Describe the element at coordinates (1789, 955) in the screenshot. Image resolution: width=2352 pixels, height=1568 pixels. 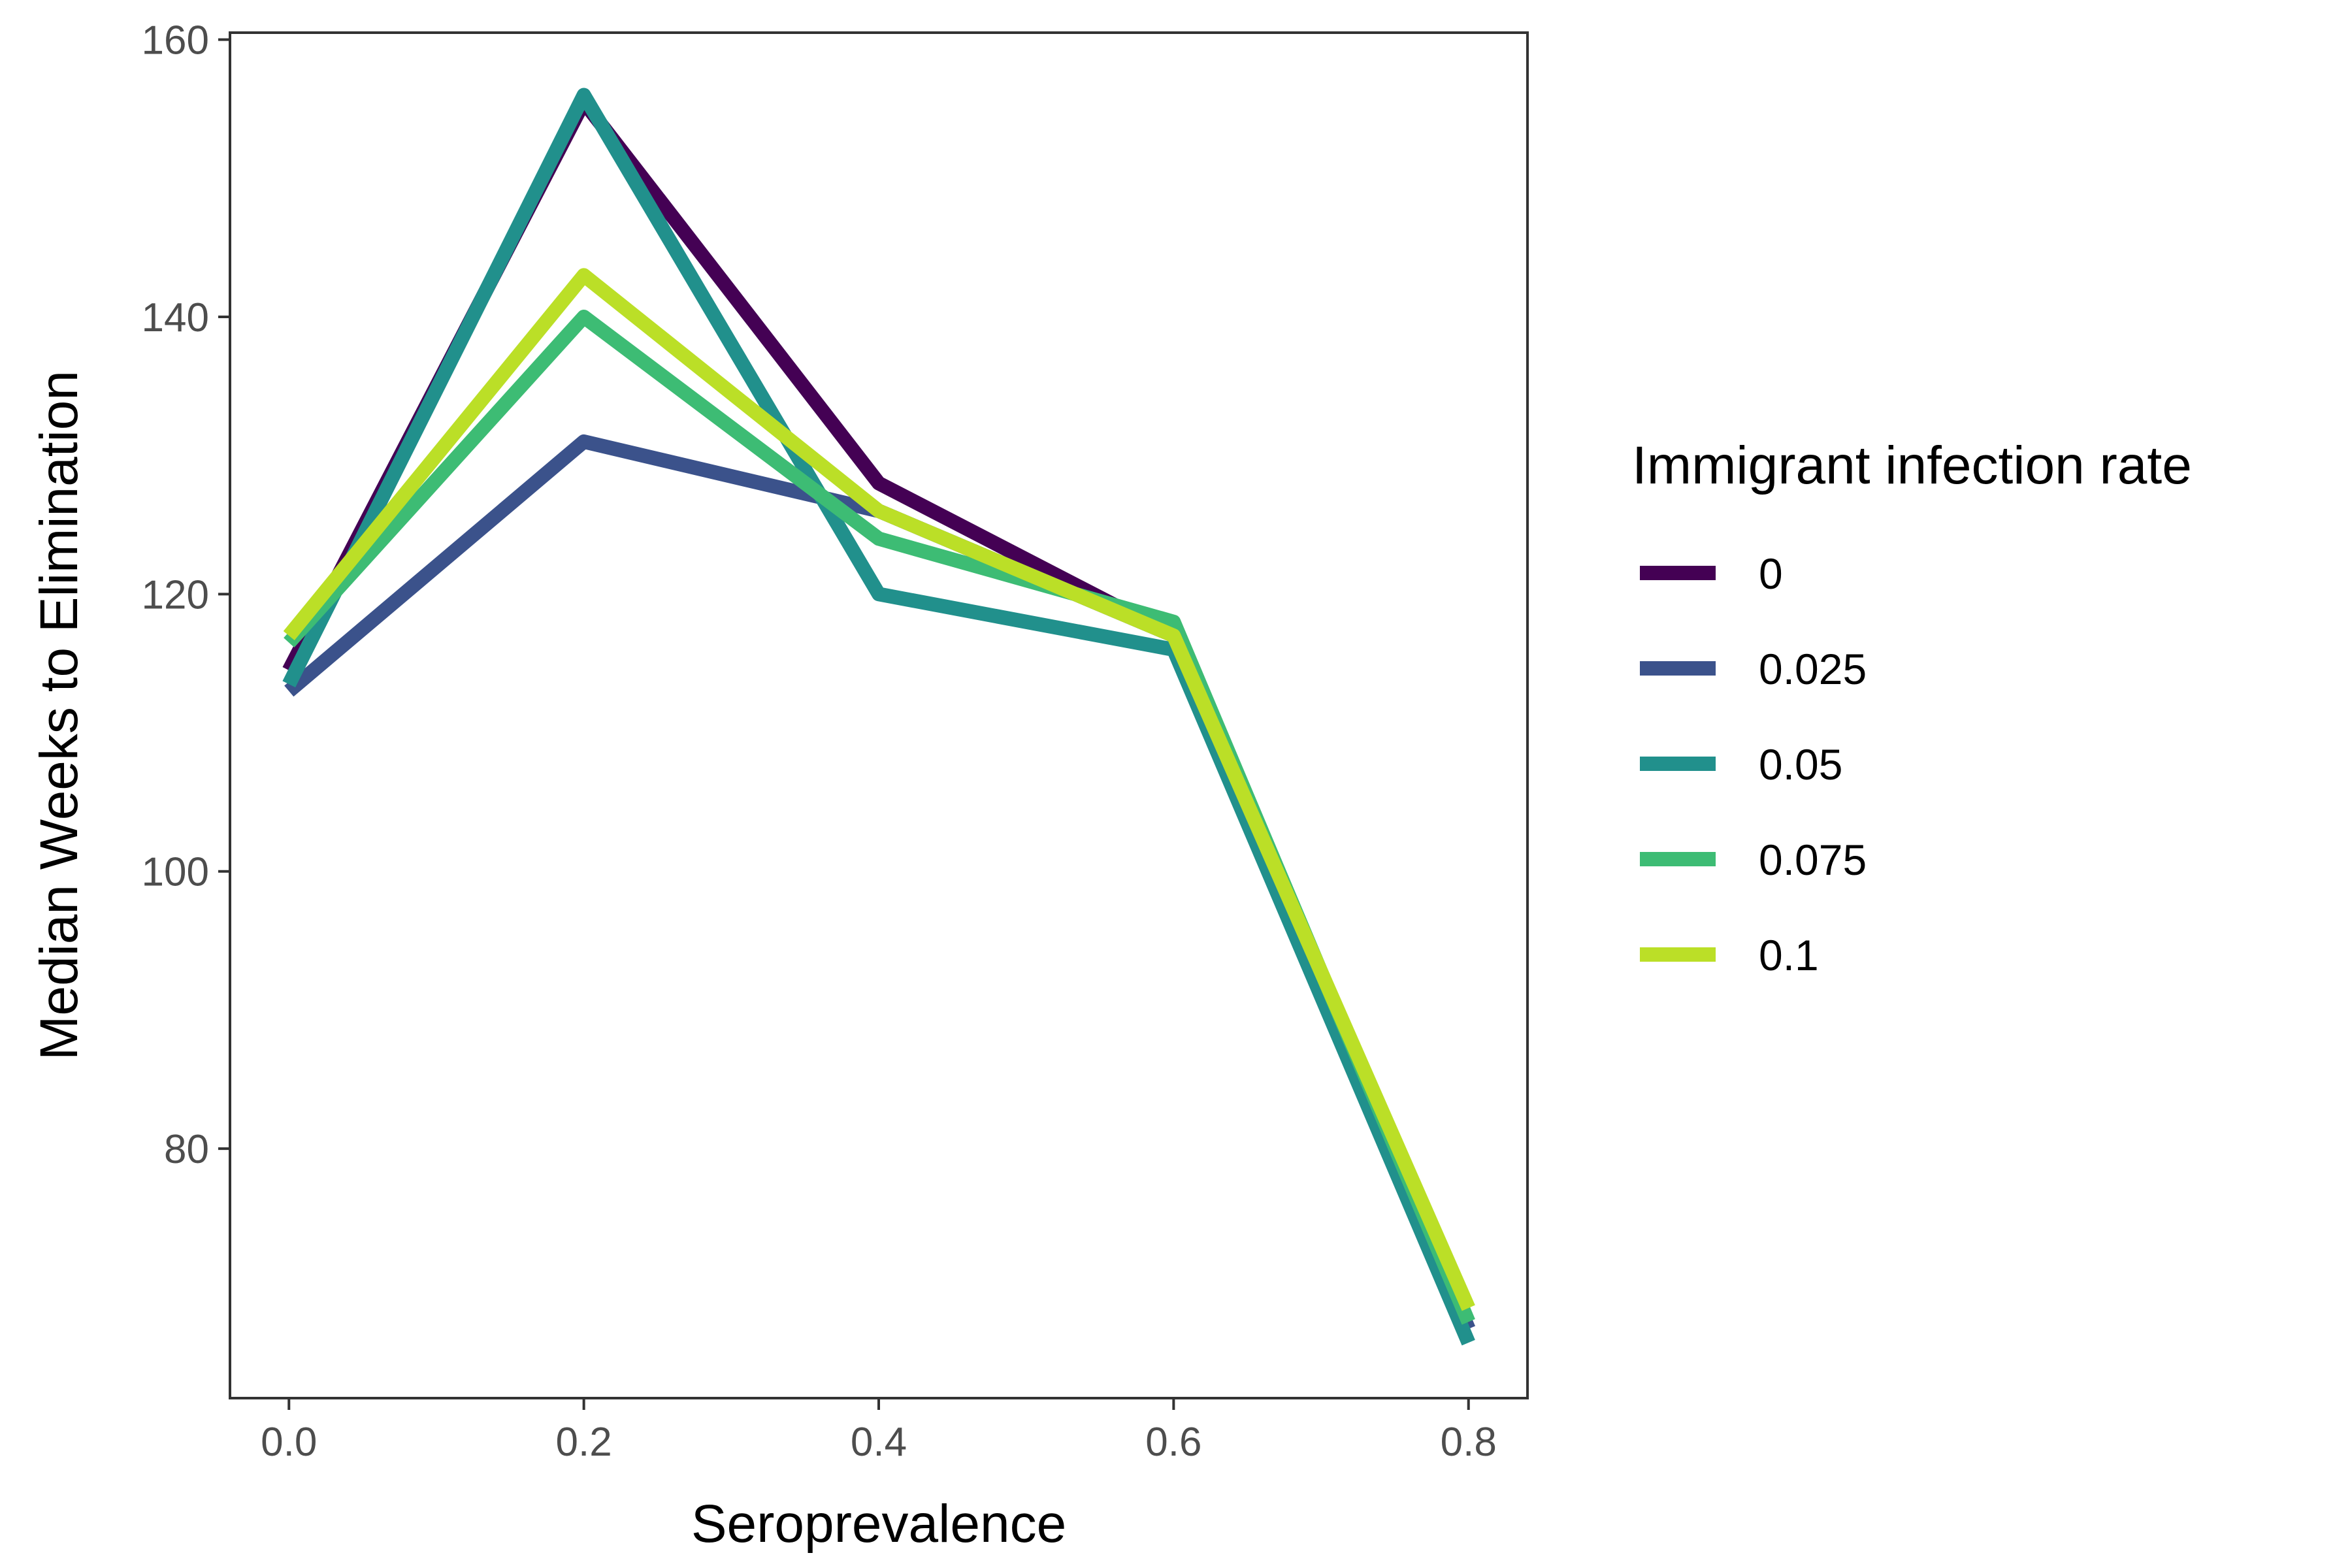
I see `legend-label: 0.1` at that location.